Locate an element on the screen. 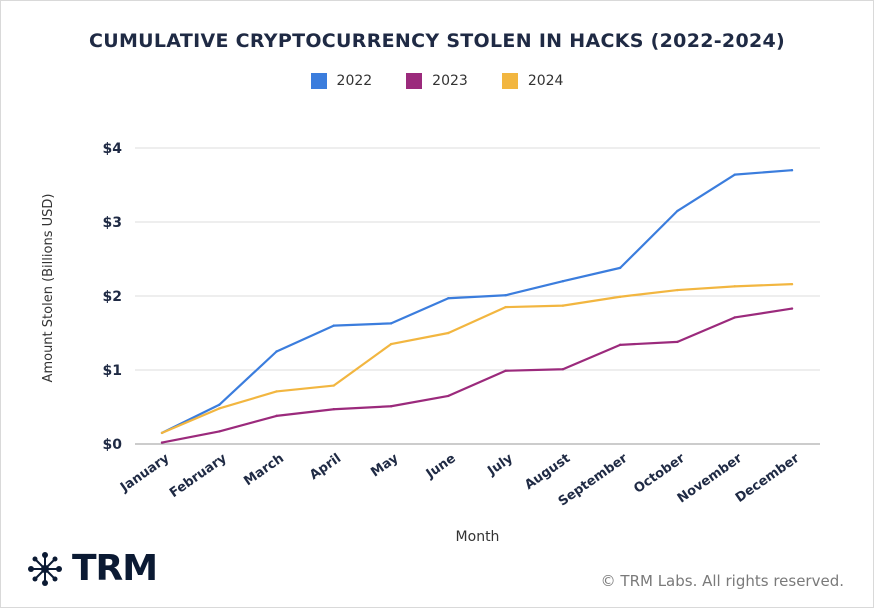 This screenshot has width=874, height=608. network-icon is located at coordinates (45, 568).